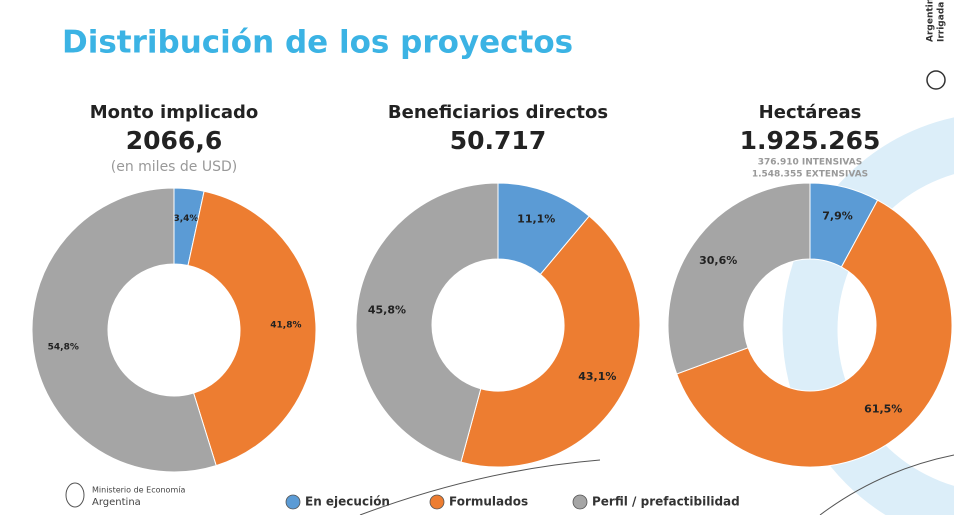  Describe the element at coordinates (174, 112) in the screenshot. I see `chart-title: Monto implicado` at that location.